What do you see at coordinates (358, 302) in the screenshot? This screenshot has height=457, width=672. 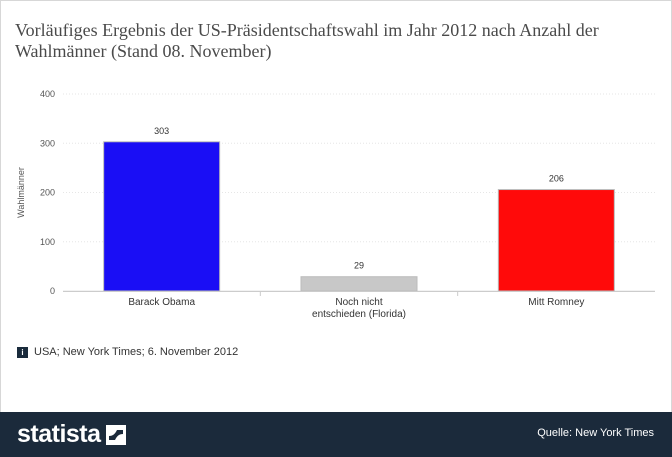 I see `x-tick-label: Noch nicht` at bounding box center [358, 302].